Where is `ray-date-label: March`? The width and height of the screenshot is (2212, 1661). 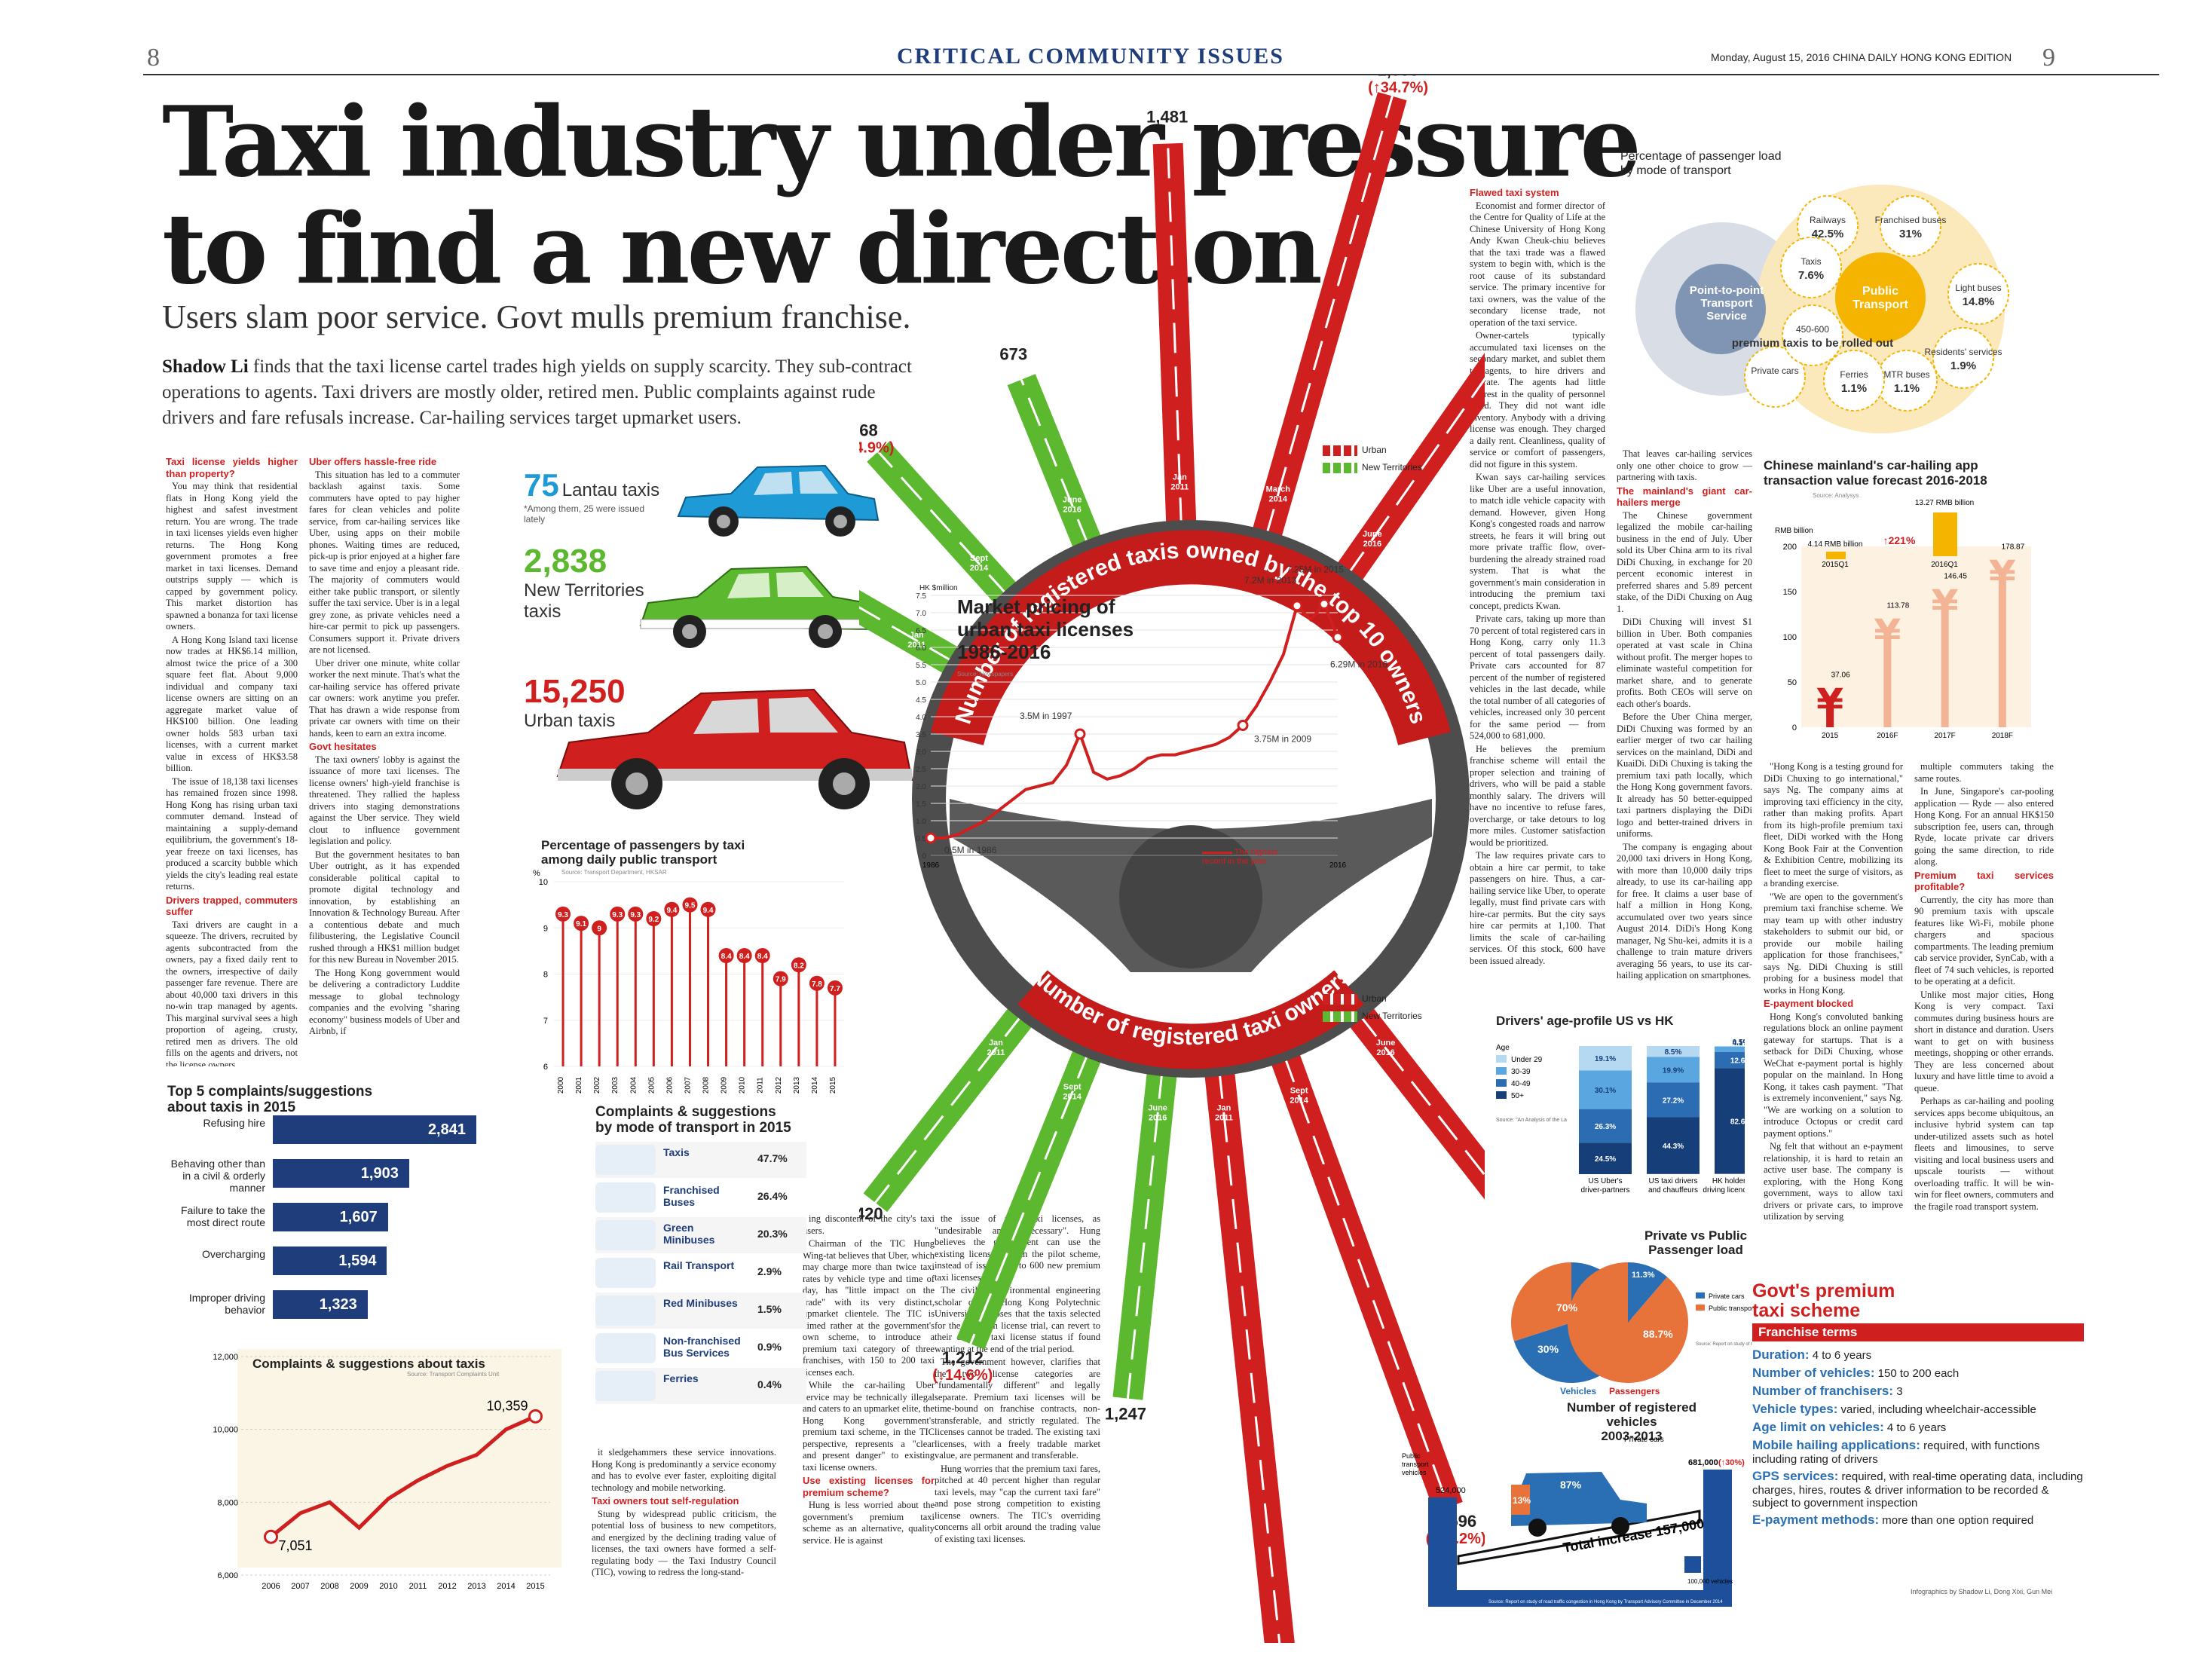
ray-date-label: March is located at coordinates (1279, 489).